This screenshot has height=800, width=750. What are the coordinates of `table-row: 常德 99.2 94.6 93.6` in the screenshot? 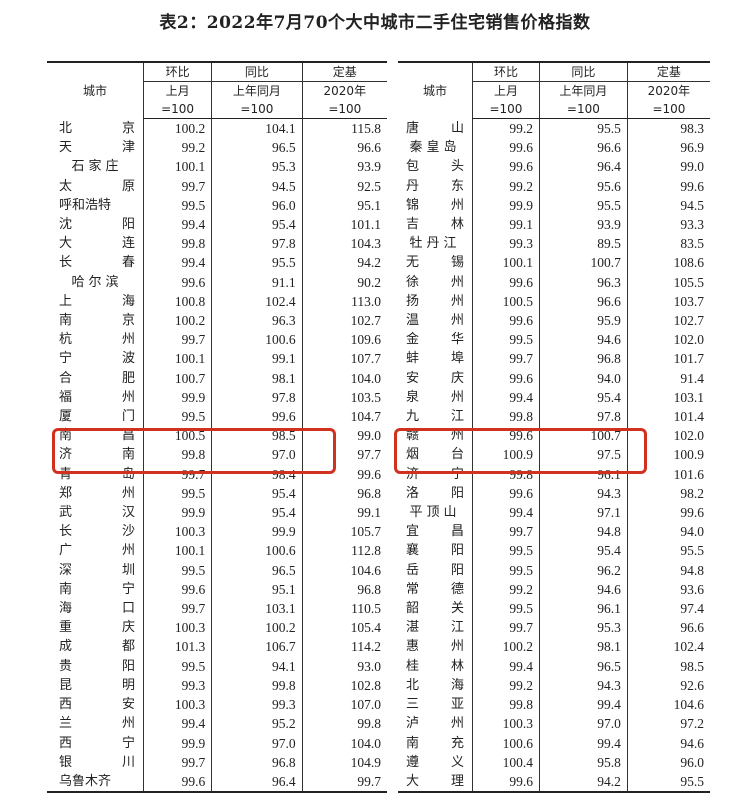 It's located at (554, 589).